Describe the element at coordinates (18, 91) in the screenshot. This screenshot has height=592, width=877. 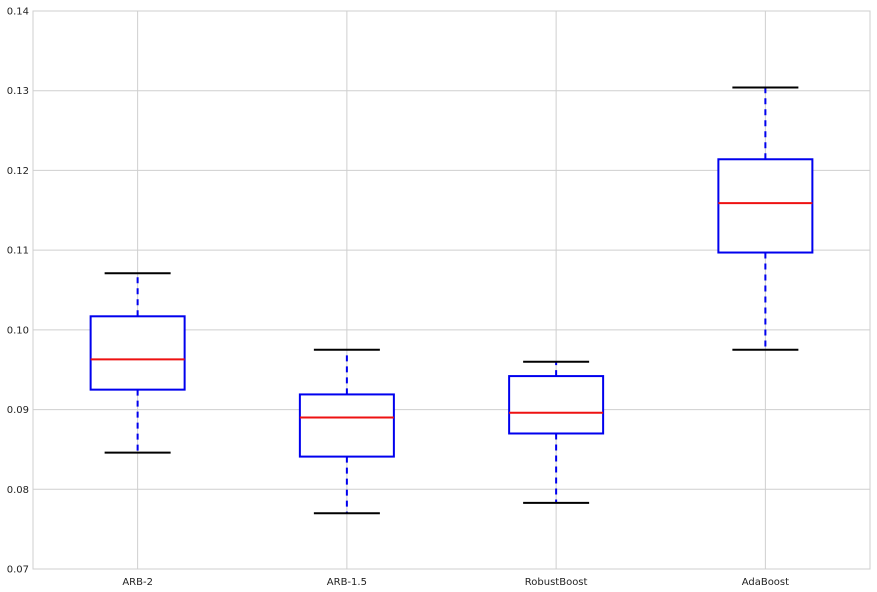
I see `y-tick-label: 0.13` at that location.